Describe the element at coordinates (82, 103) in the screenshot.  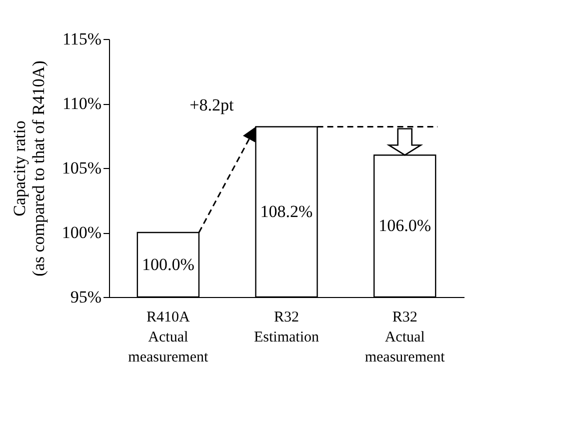
I see `y-tick-label: 110%` at that location.